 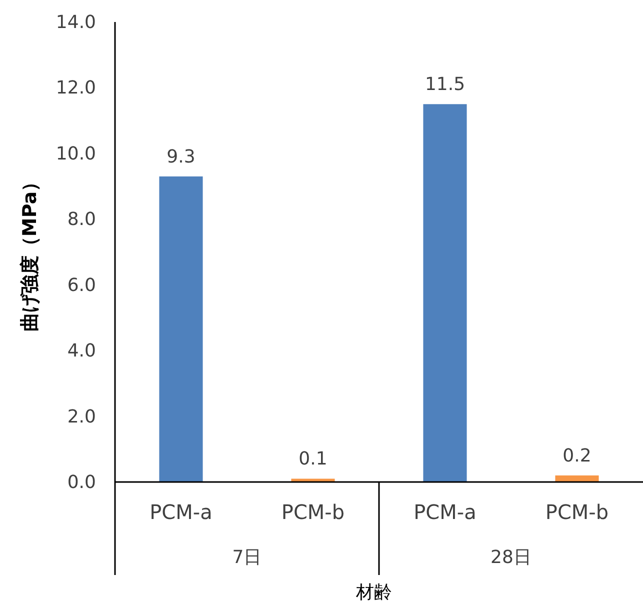 What do you see at coordinates (577, 455) in the screenshot?
I see `data-label: 0.2` at bounding box center [577, 455].